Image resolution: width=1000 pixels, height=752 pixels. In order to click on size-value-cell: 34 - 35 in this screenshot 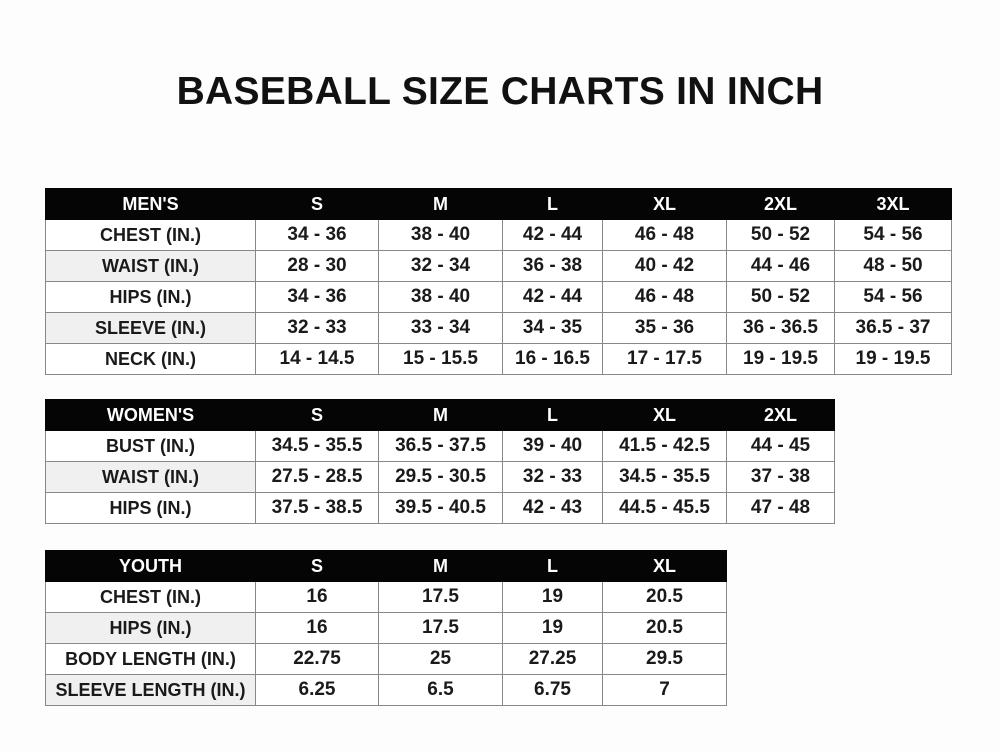, I will do `click(552, 328)`.